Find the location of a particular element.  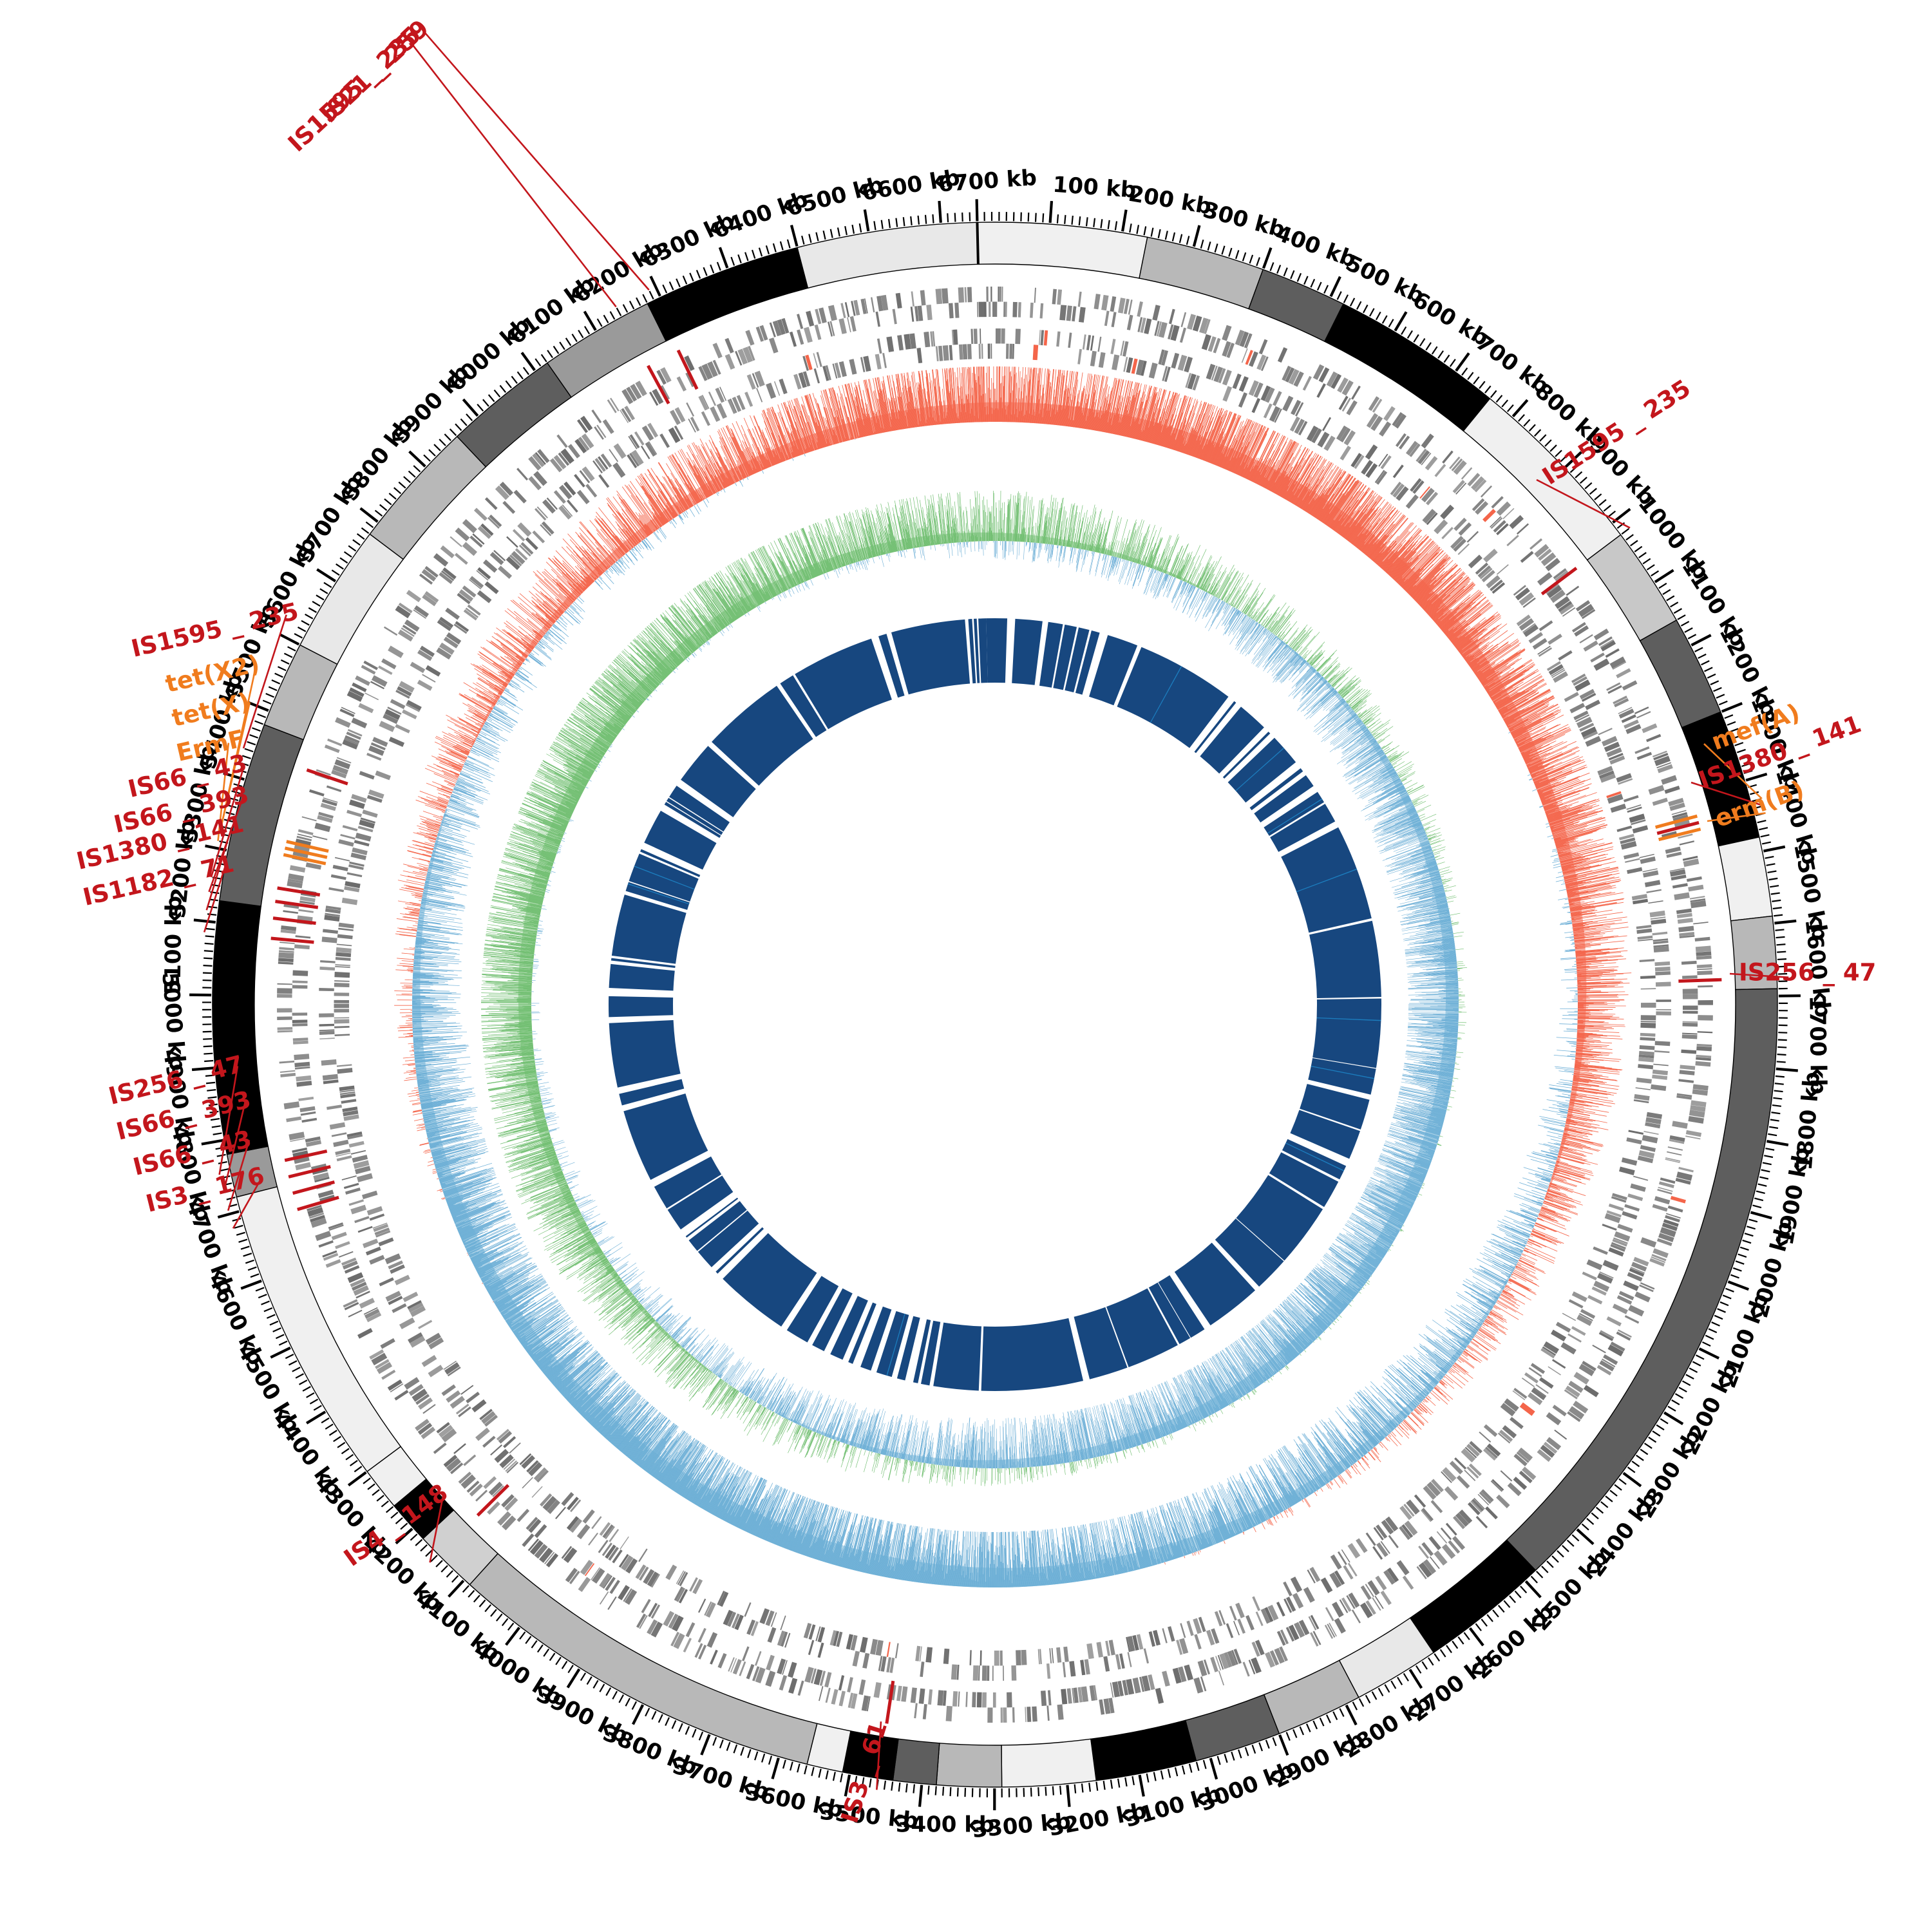

axis-tick-label: 1700 kb is located at coordinates (1818, 1045).